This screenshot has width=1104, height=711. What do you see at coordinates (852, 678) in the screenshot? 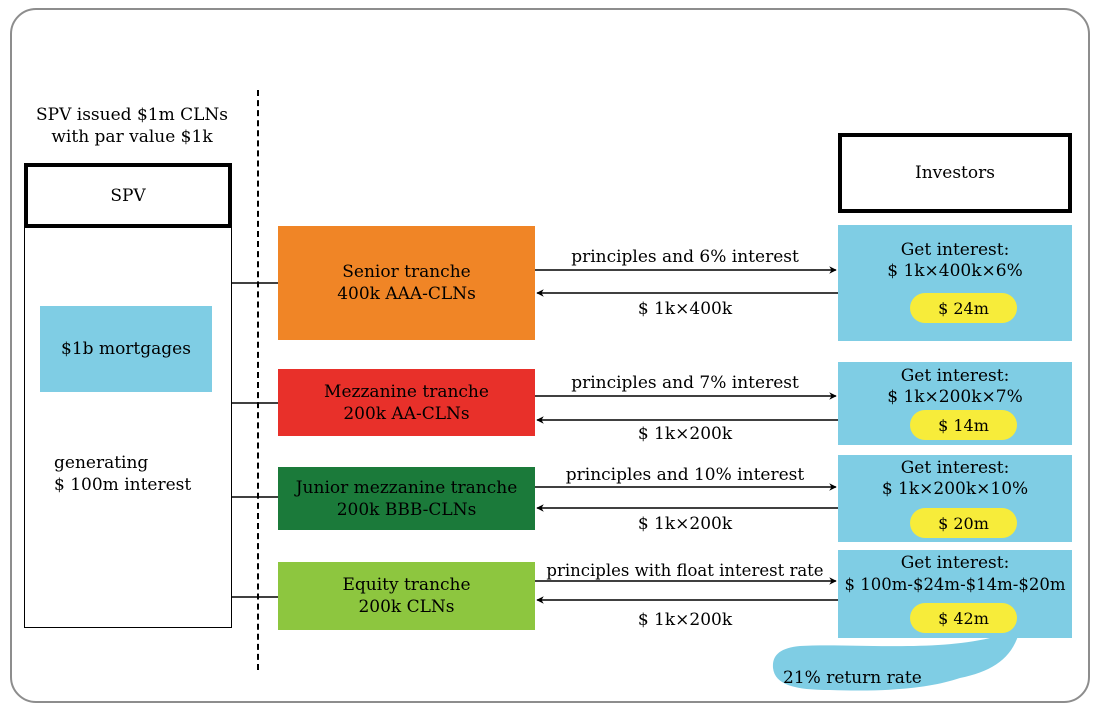
I see `return-rate-callout: 21% return rate` at bounding box center [852, 678].